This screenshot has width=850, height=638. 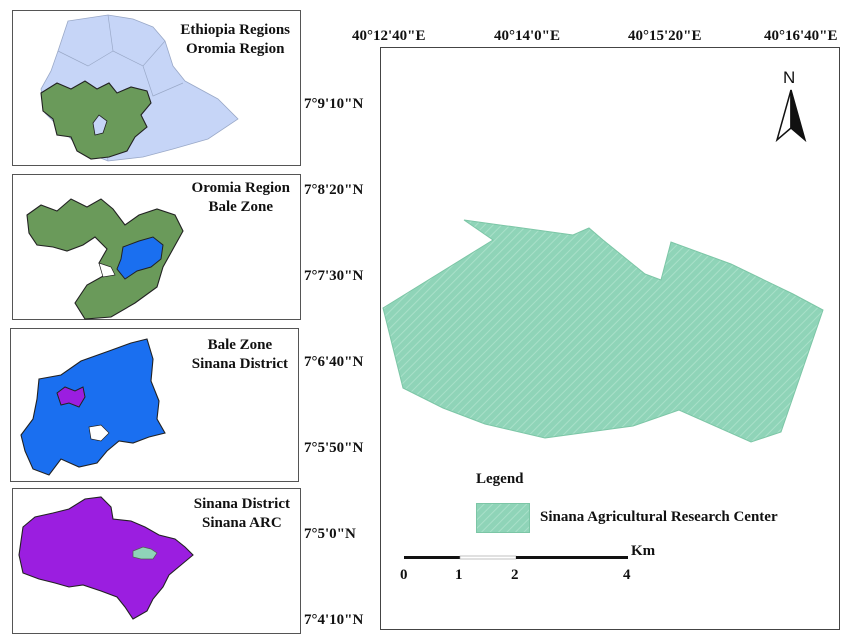 What do you see at coordinates (242, 523) in the screenshot?
I see `inset-title-line2: Sinana ARC` at bounding box center [242, 523].